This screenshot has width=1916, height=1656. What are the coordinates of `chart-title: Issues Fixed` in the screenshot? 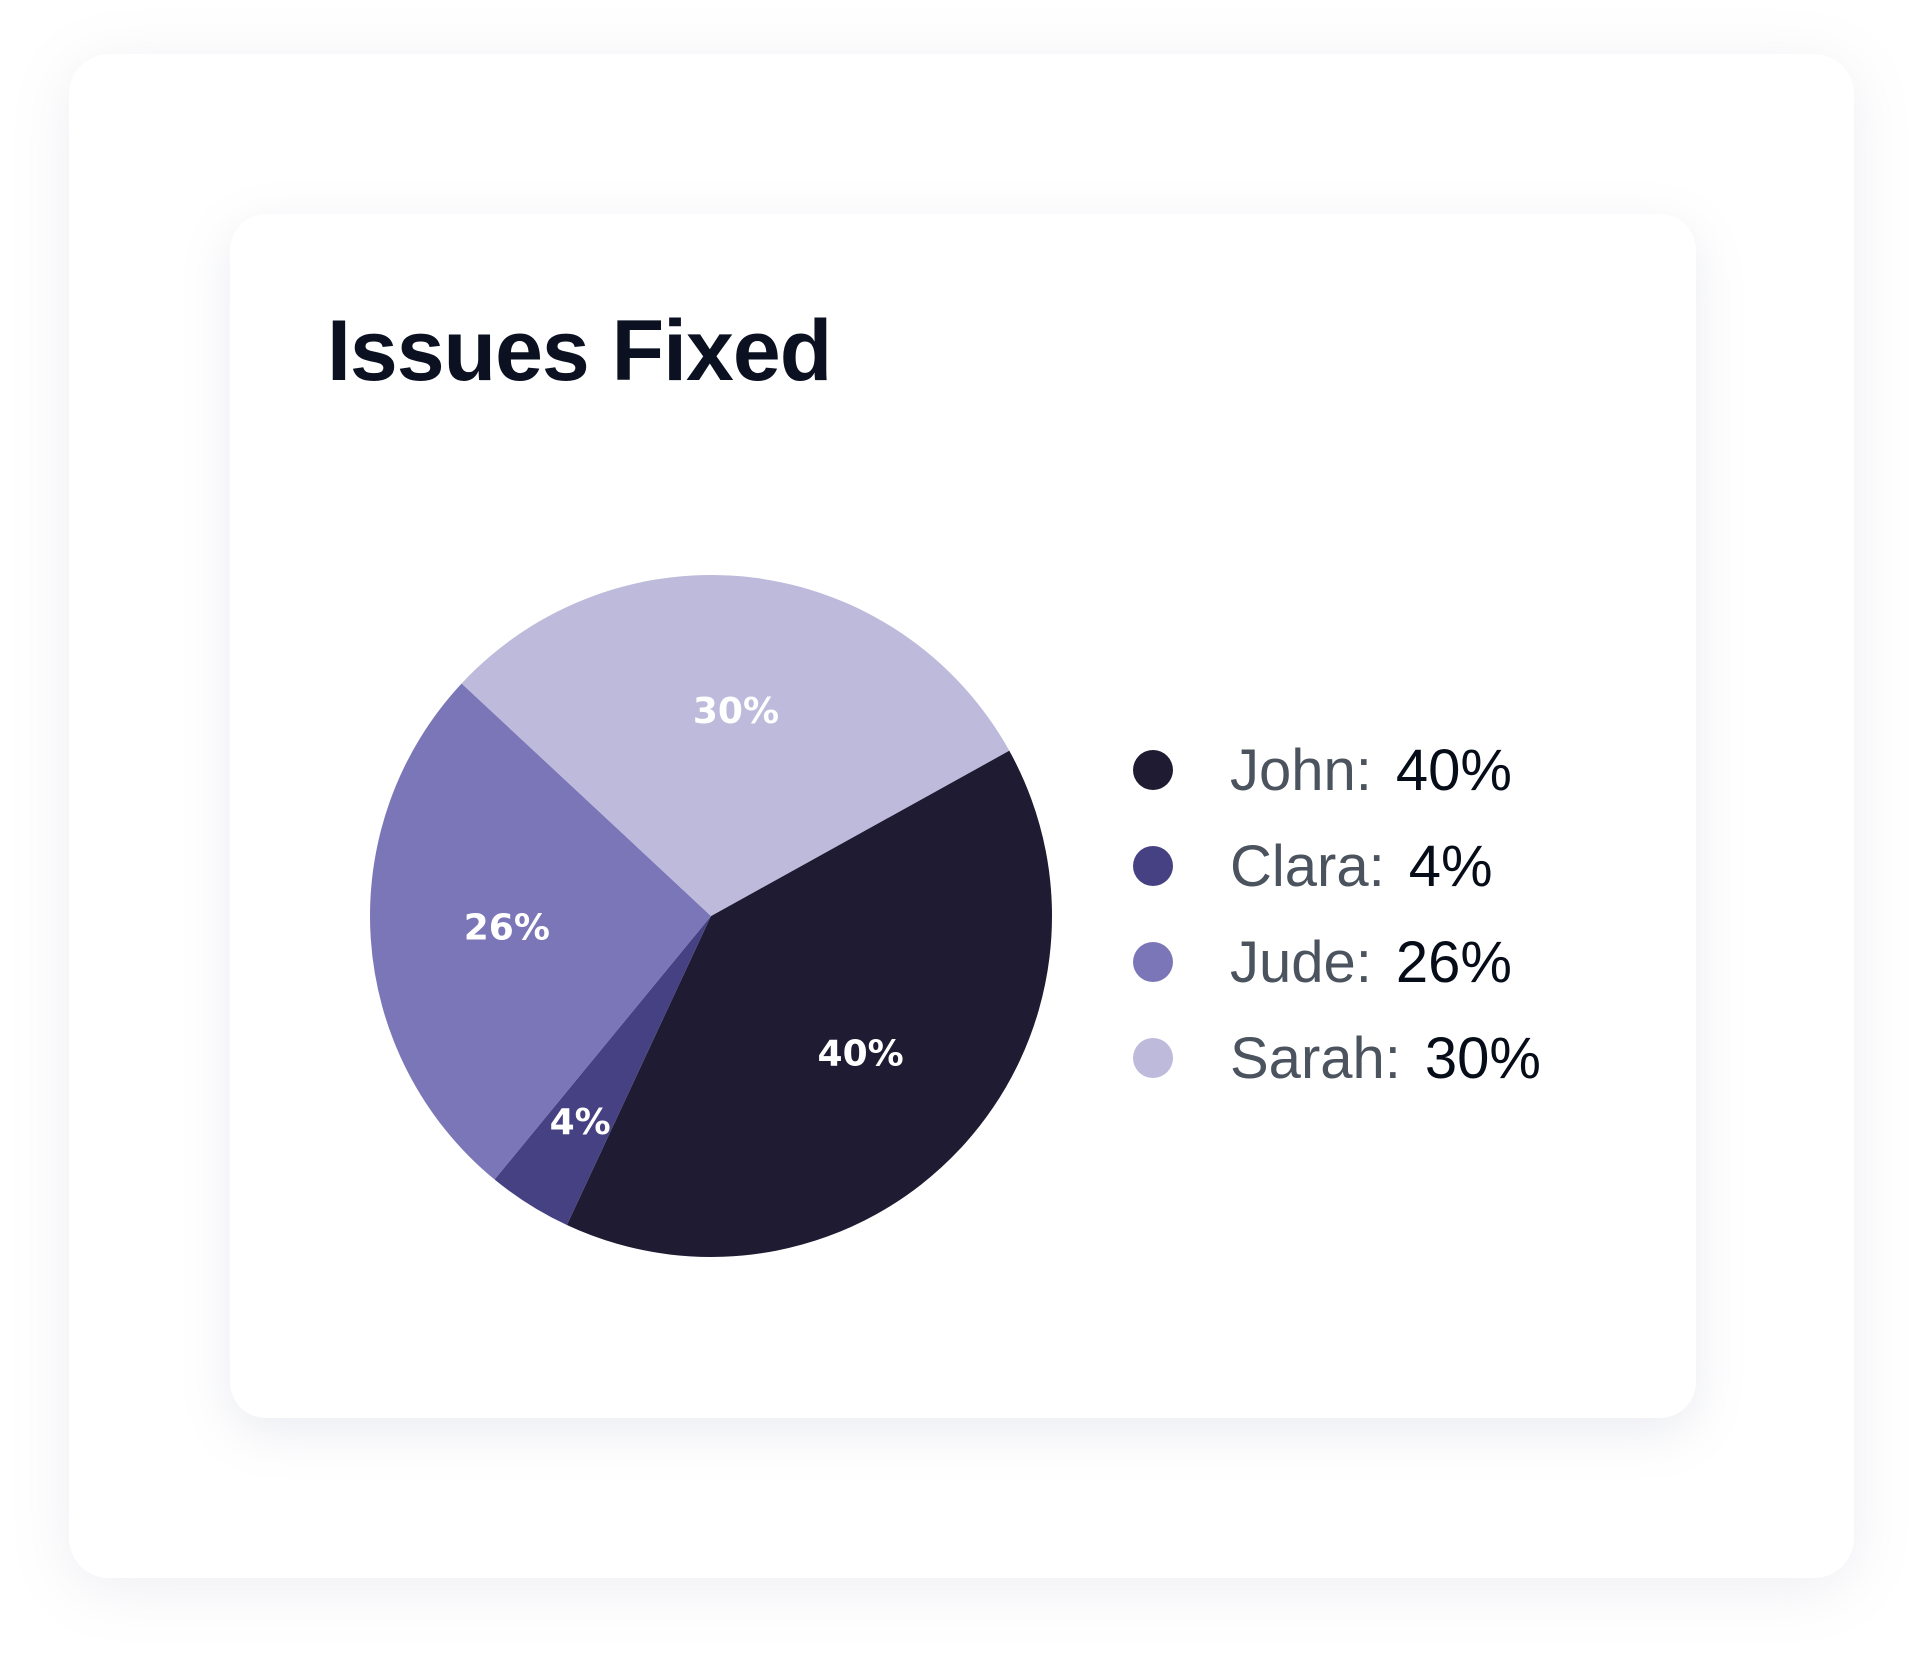 It's located at (579, 351).